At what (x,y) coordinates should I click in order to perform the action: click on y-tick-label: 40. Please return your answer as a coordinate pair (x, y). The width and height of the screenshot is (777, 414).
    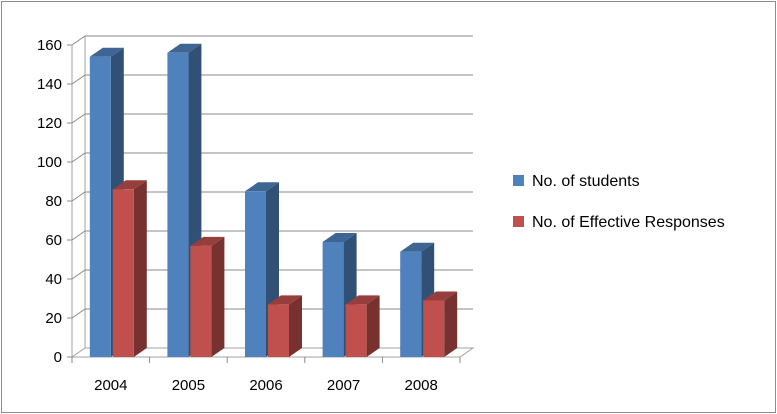
    Looking at the image, I should click on (53, 279).